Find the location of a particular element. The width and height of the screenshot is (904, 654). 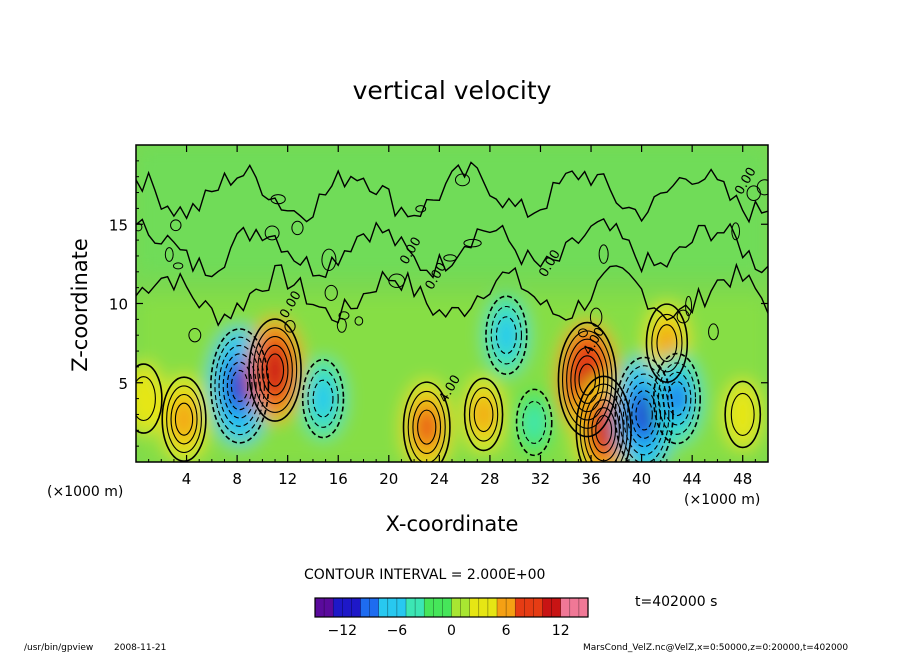

colorbar-tick-label: −12 is located at coordinates (343, 631).